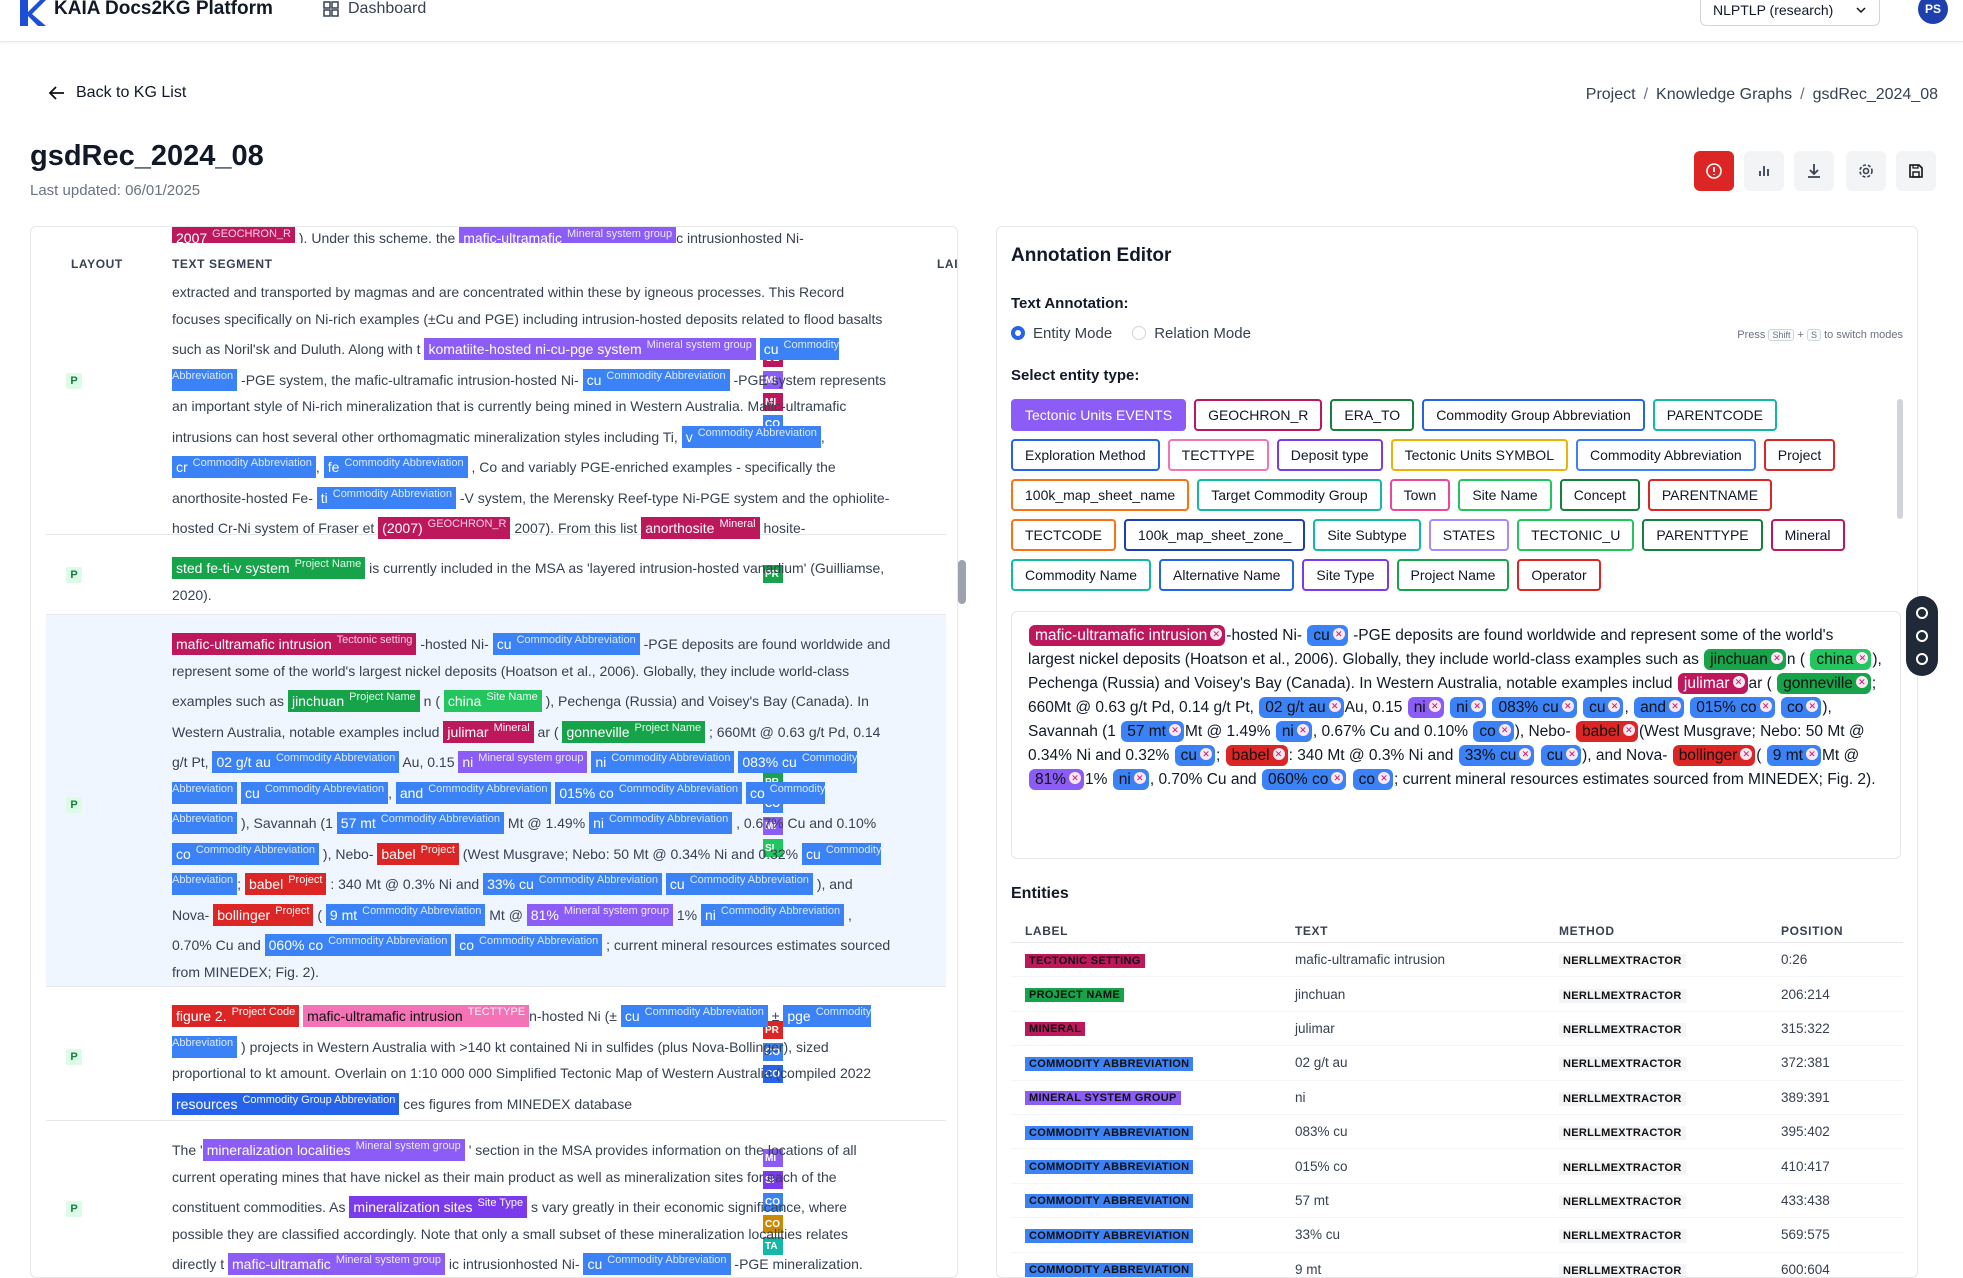 The width and height of the screenshot is (1963, 1278). Describe the element at coordinates (1714, 171) in the screenshot. I see `alert-button` at that location.